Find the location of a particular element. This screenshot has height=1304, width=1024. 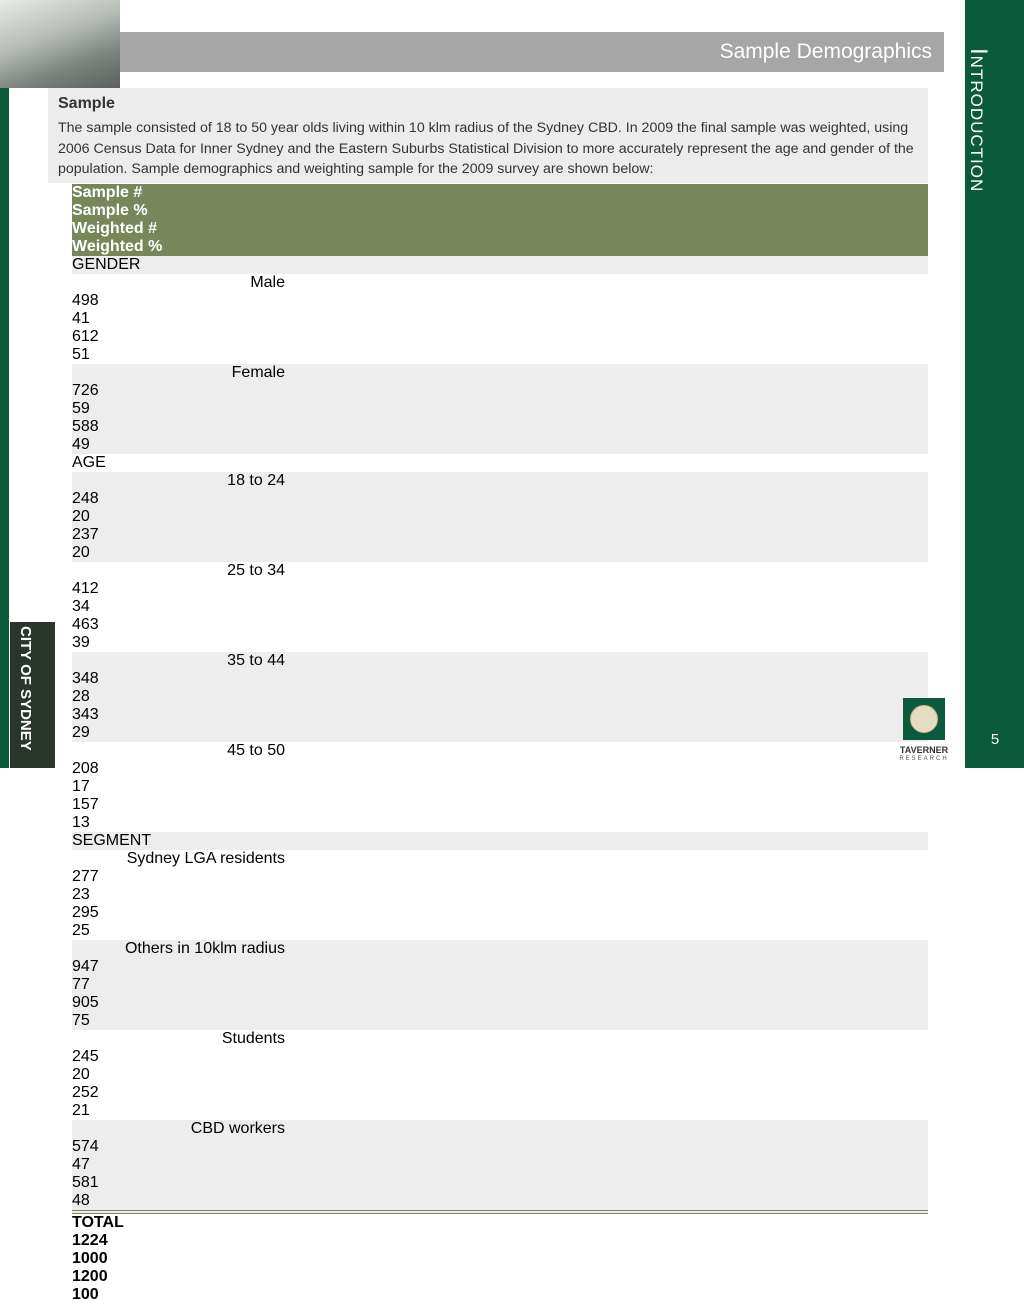

table-row: Sample # Sample % Weighted # Weighted % is located at coordinates (500, 220).